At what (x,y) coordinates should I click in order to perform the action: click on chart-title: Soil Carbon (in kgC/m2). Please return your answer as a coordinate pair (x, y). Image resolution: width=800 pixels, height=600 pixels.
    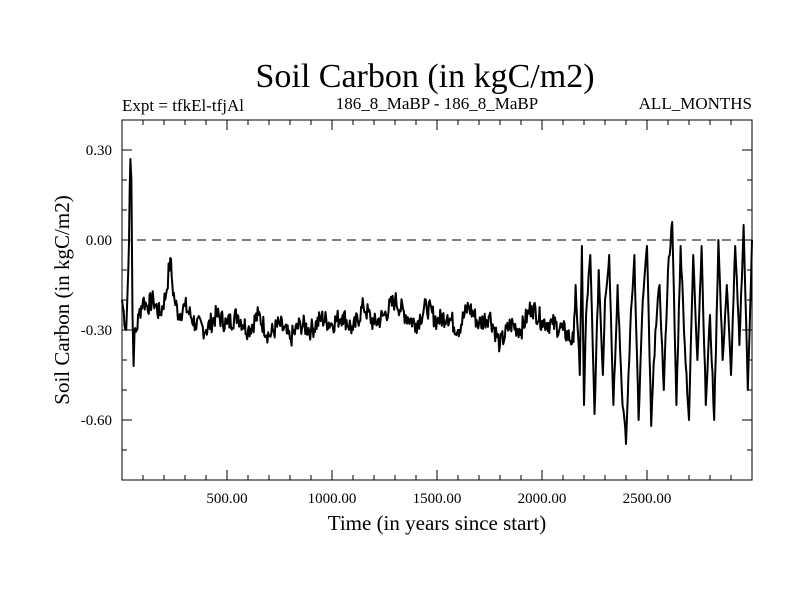
    Looking at the image, I should click on (424, 76).